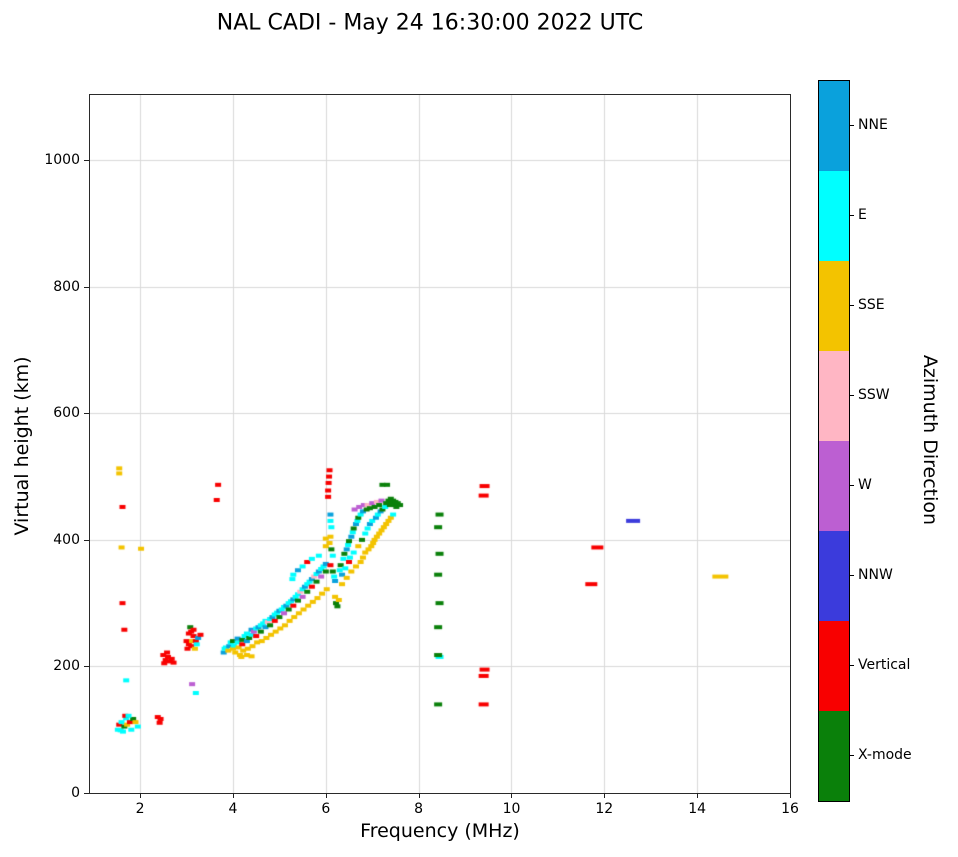  I want to click on y-tick-label: 400, so click(66, 539).